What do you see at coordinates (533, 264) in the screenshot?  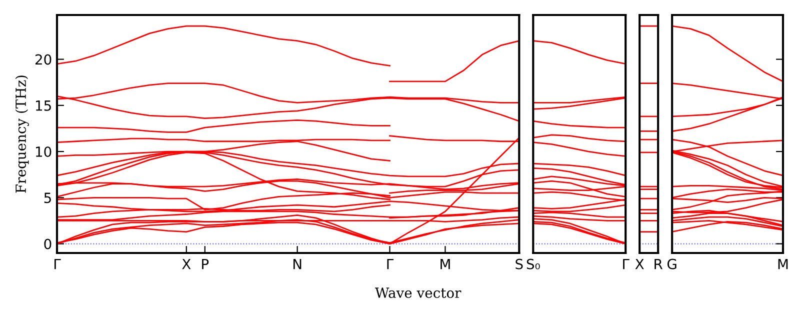 I see `x-tick-label: S₀` at bounding box center [533, 264].